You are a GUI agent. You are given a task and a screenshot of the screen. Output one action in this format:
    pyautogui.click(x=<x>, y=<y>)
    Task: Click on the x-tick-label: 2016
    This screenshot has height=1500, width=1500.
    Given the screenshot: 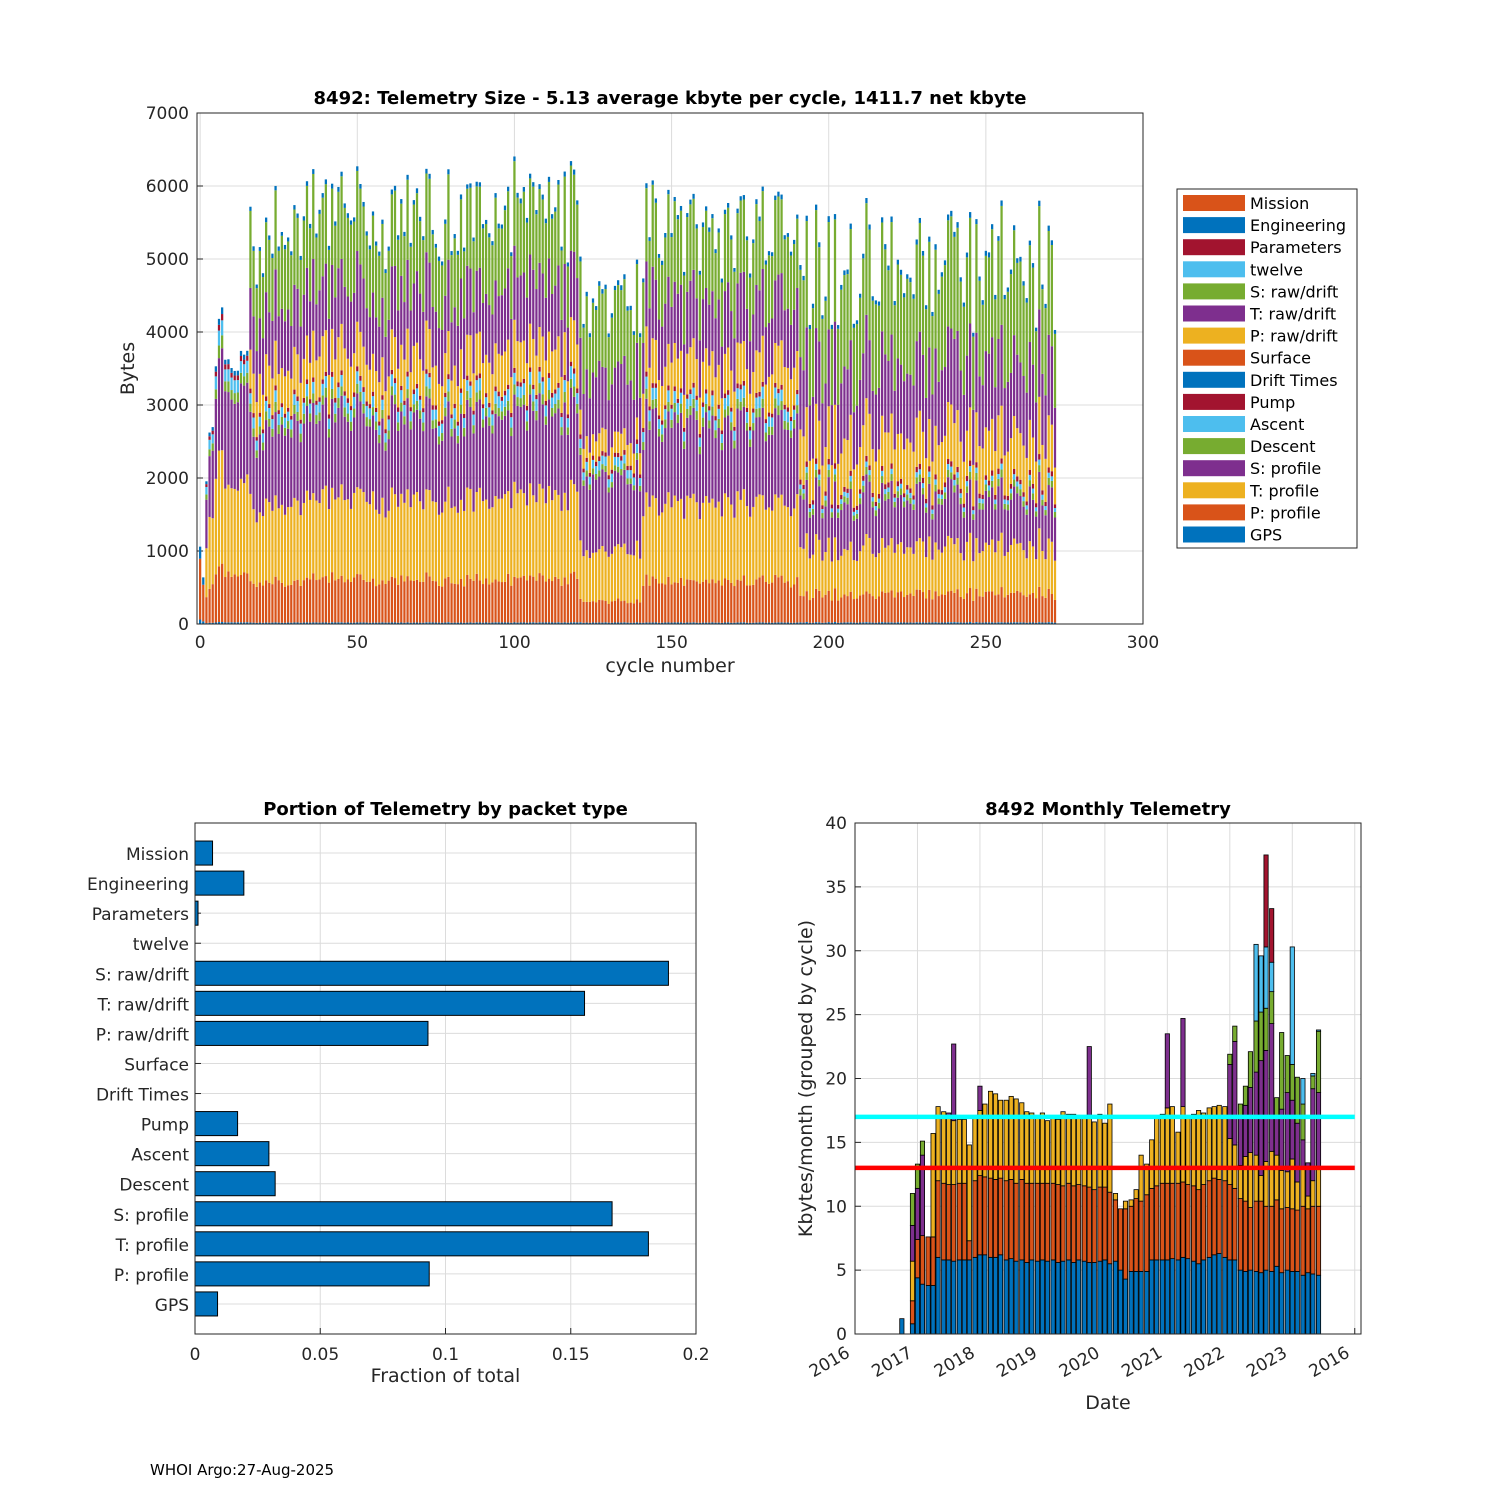 What is the action you would take?
    pyautogui.click(x=1329, y=1362)
    